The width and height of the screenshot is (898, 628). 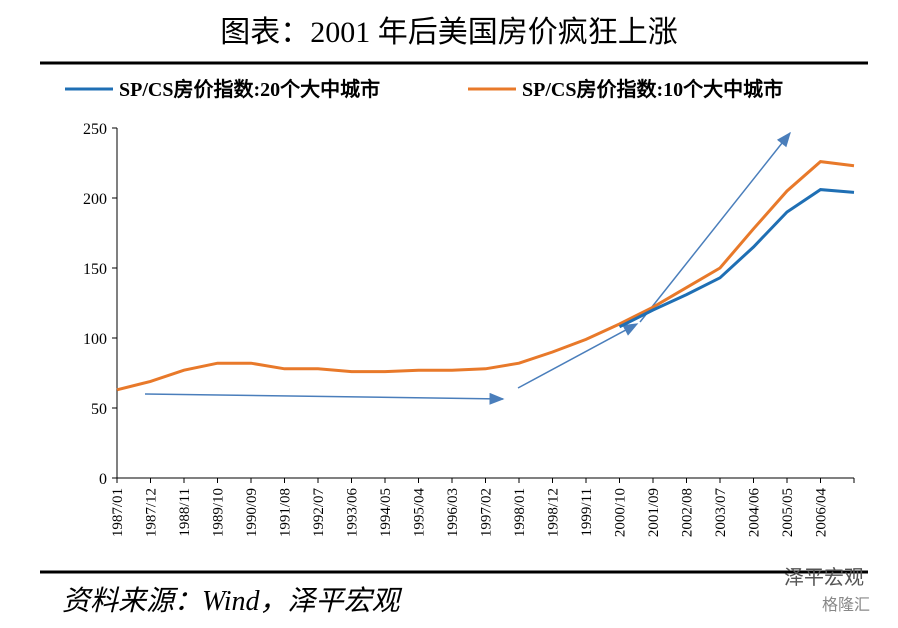 I want to click on x-tick-label: 1999/11, so click(x=587, y=512).